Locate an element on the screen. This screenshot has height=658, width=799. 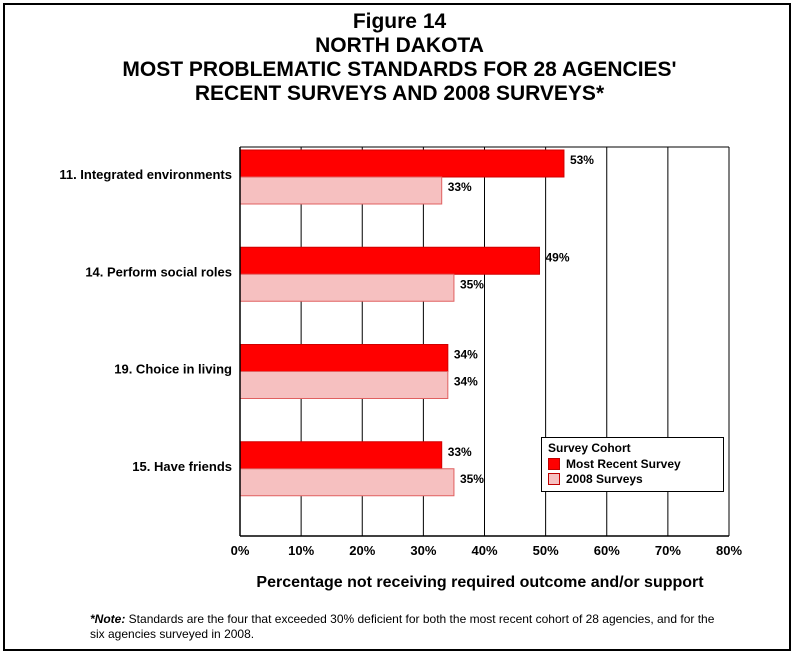
legend-title: Survey Cohort is located at coordinates (589, 448).